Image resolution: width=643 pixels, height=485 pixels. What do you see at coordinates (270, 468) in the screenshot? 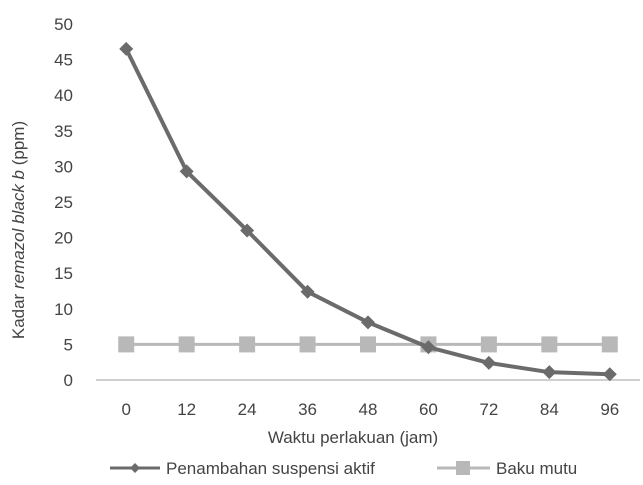
I see `legend-label-series-1: Penambahan suspensi aktif` at bounding box center [270, 468].